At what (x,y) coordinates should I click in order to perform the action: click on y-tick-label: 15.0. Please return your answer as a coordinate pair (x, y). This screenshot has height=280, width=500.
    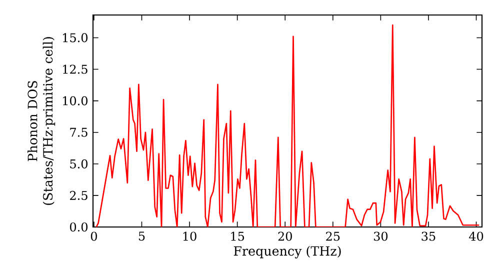
    Looking at the image, I should click on (75, 37).